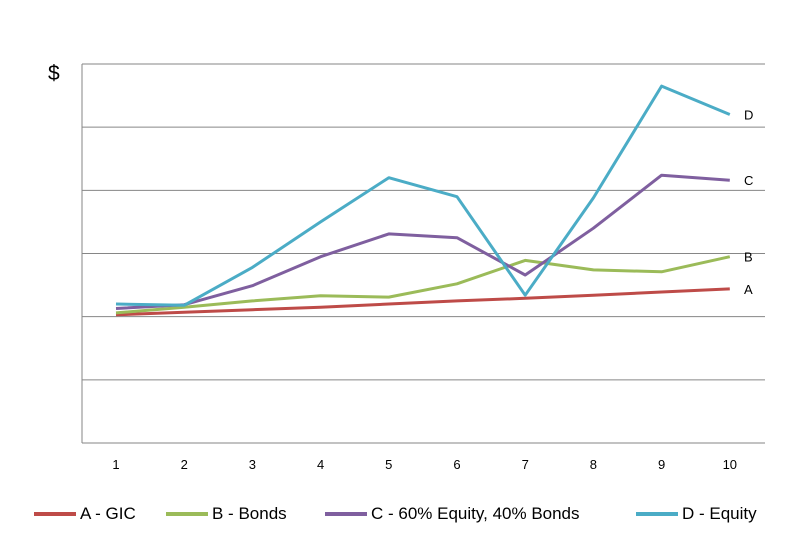 This screenshot has height=549, width=800. What do you see at coordinates (422, 302) in the screenshot?
I see `series-line-a` at bounding box center [422, 302].